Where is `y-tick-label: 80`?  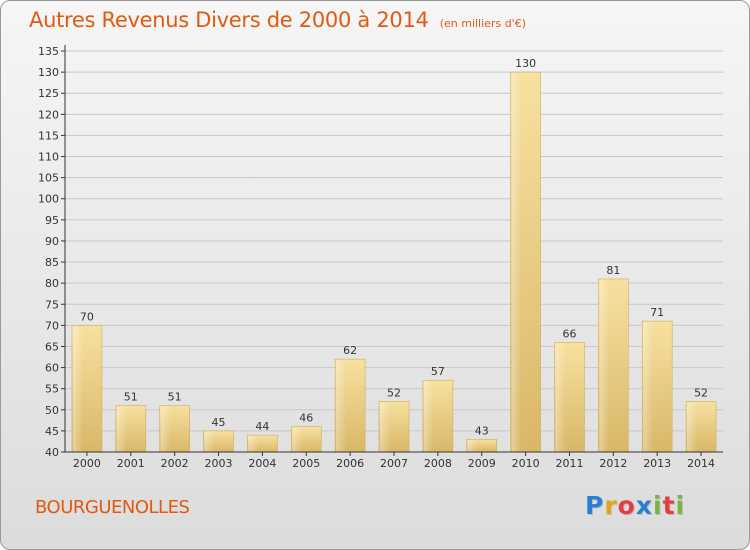 y-tick-label: 80 is located at coordinates (52, 283).